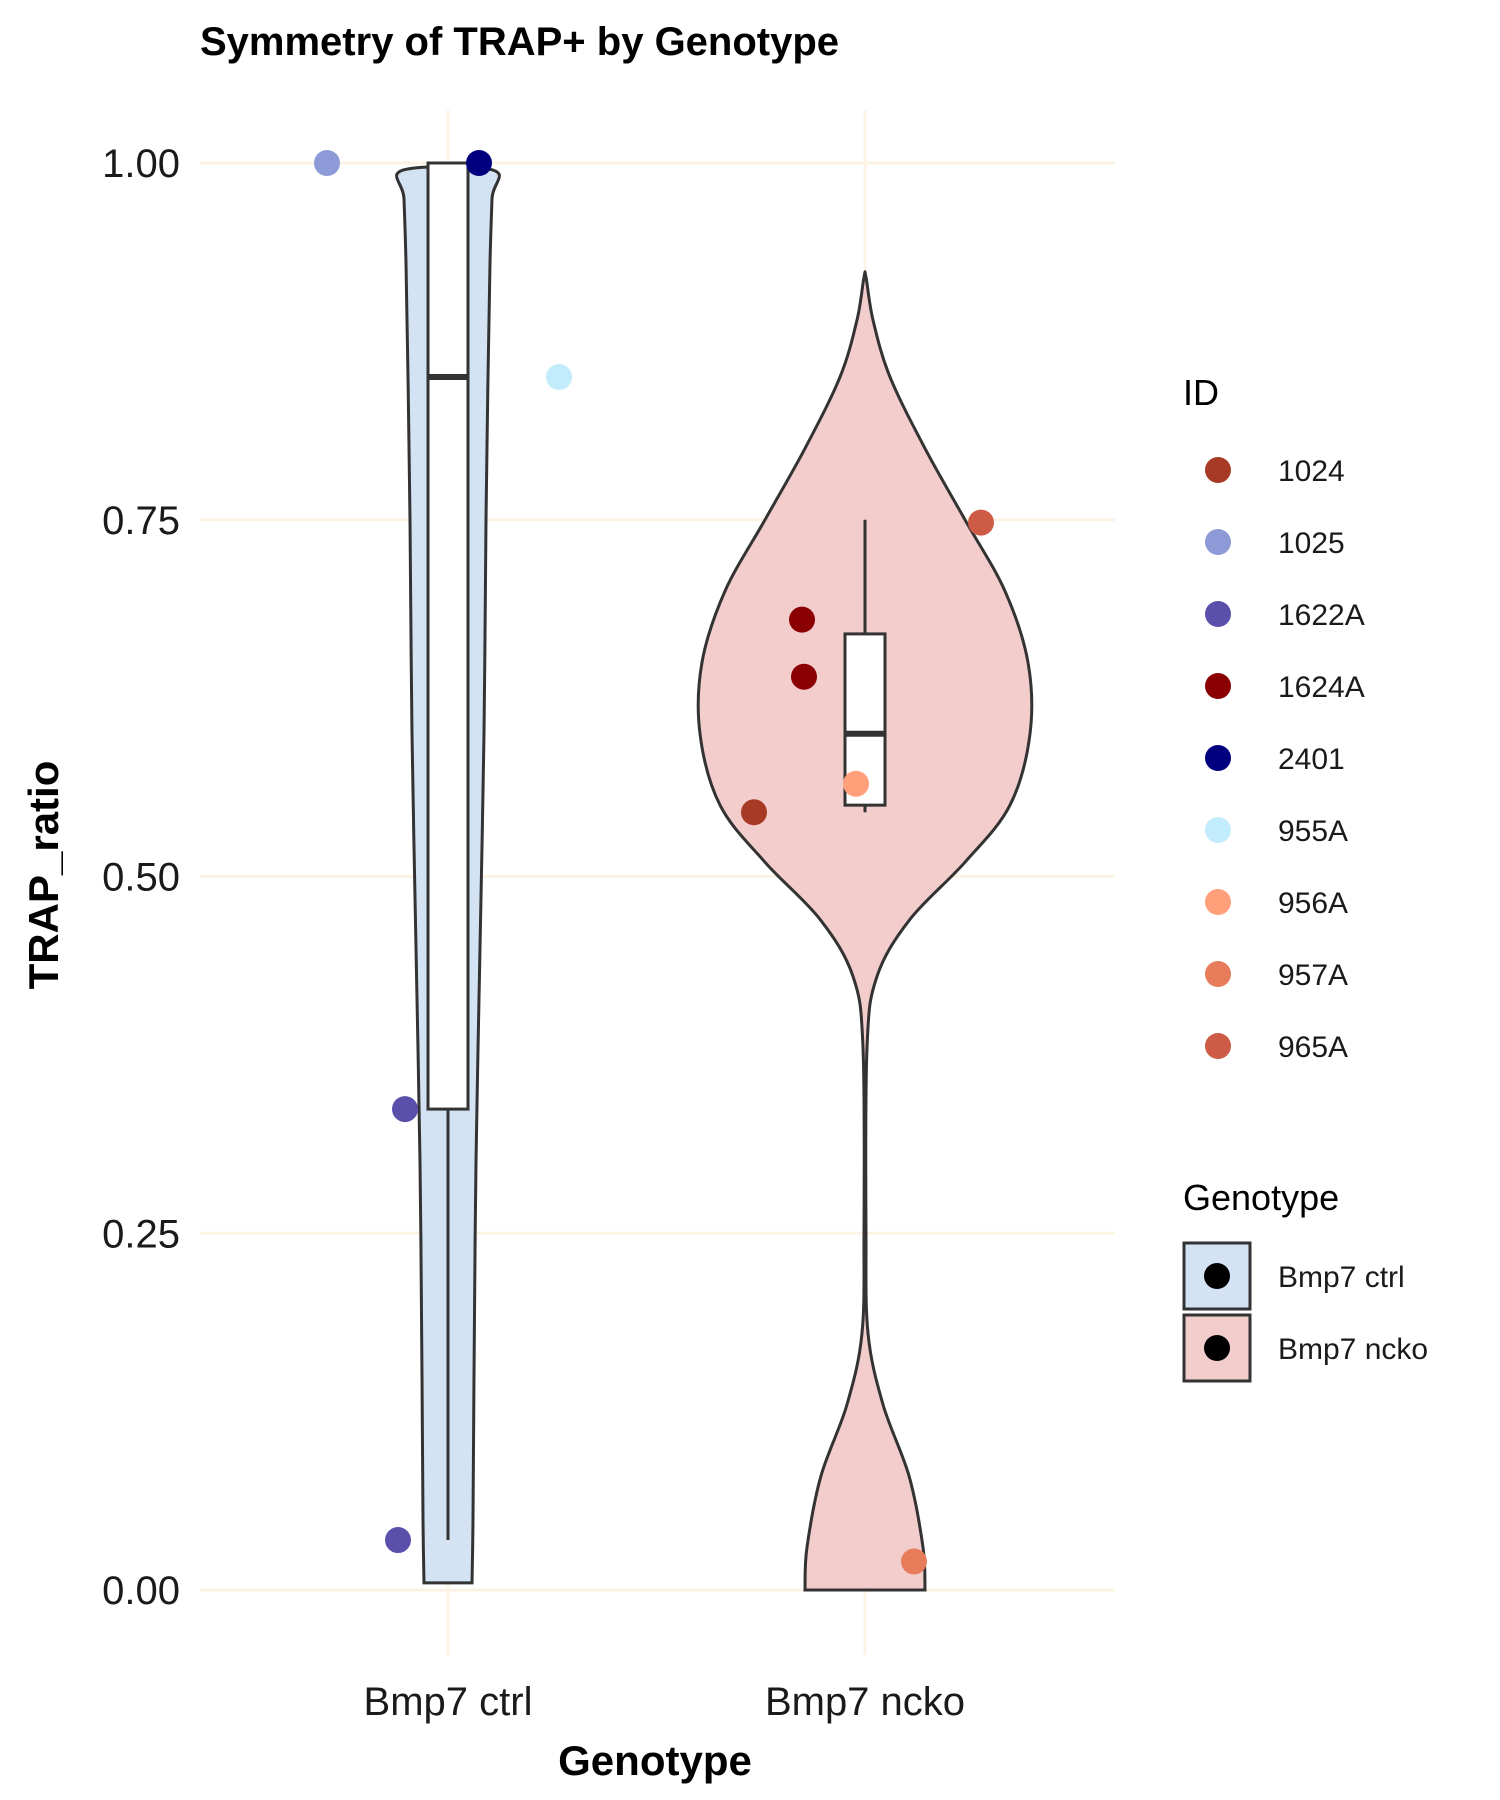  Describe the element at coordinates (865, 1702) in the screenshot. I see `x-tick-label: Bmp7 ncko` at that location.